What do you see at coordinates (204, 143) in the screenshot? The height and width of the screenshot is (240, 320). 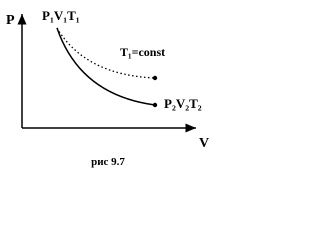 I see `x-axis-label: V` at bounding box center [204, 143].